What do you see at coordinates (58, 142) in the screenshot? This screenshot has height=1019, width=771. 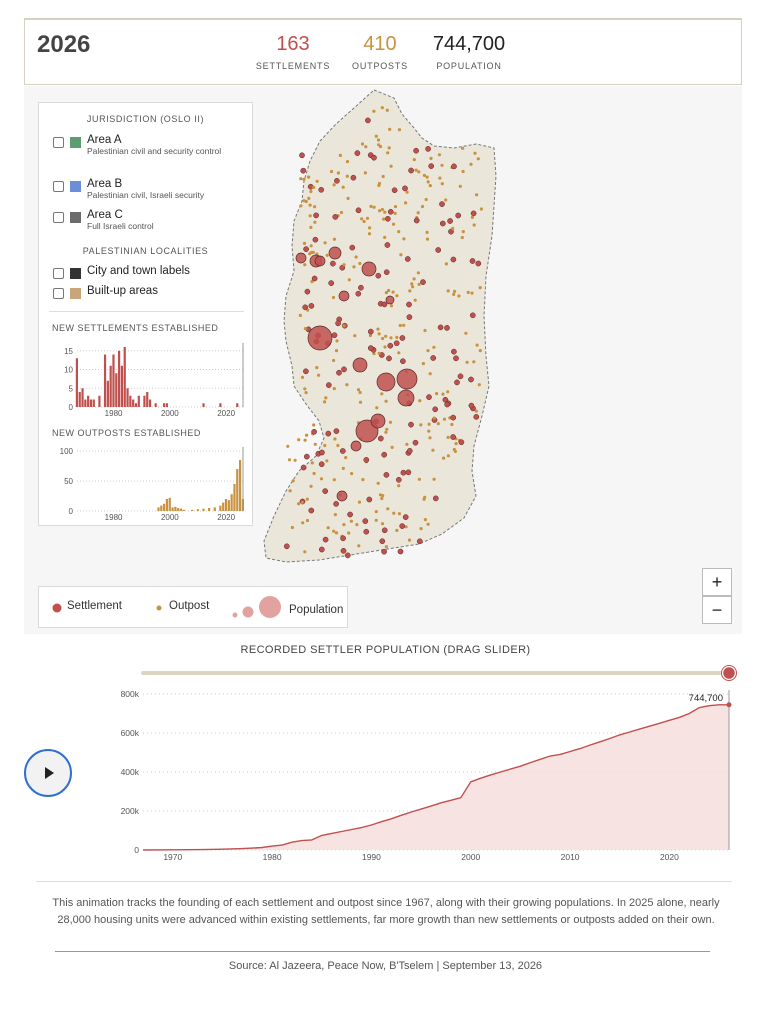 I see `area-a-checkbox` at bounding box center [58, 142].